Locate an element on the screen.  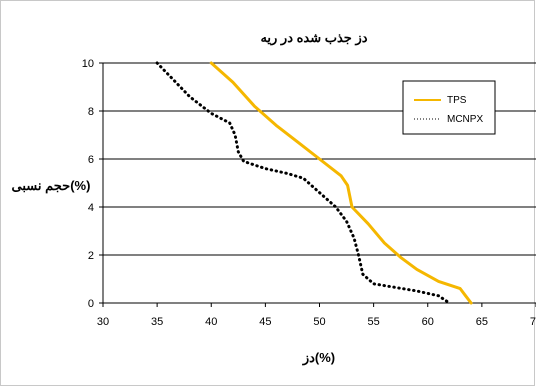
x-tick-label: 60 is located at coordinates (428, 322).